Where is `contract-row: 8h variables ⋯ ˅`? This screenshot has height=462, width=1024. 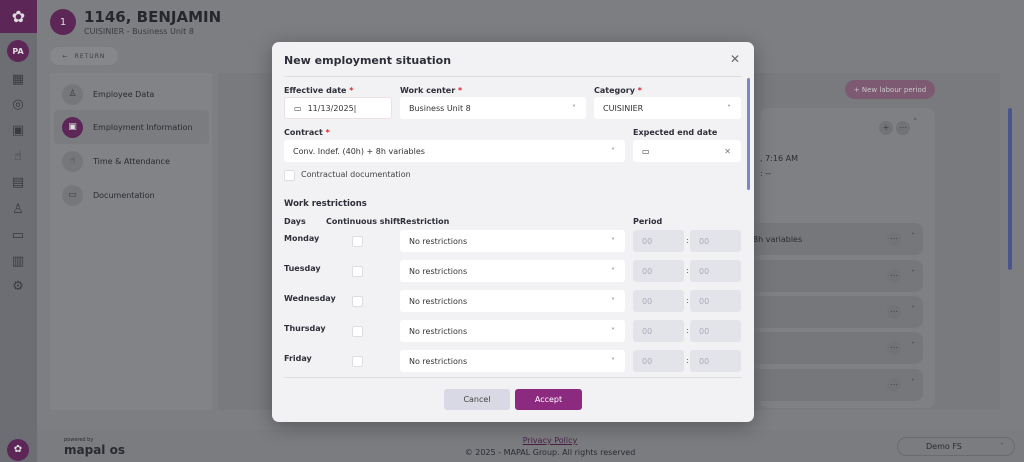
contract-row: 8h variables ⋯ ˅ is located at coordinates (834, 239).